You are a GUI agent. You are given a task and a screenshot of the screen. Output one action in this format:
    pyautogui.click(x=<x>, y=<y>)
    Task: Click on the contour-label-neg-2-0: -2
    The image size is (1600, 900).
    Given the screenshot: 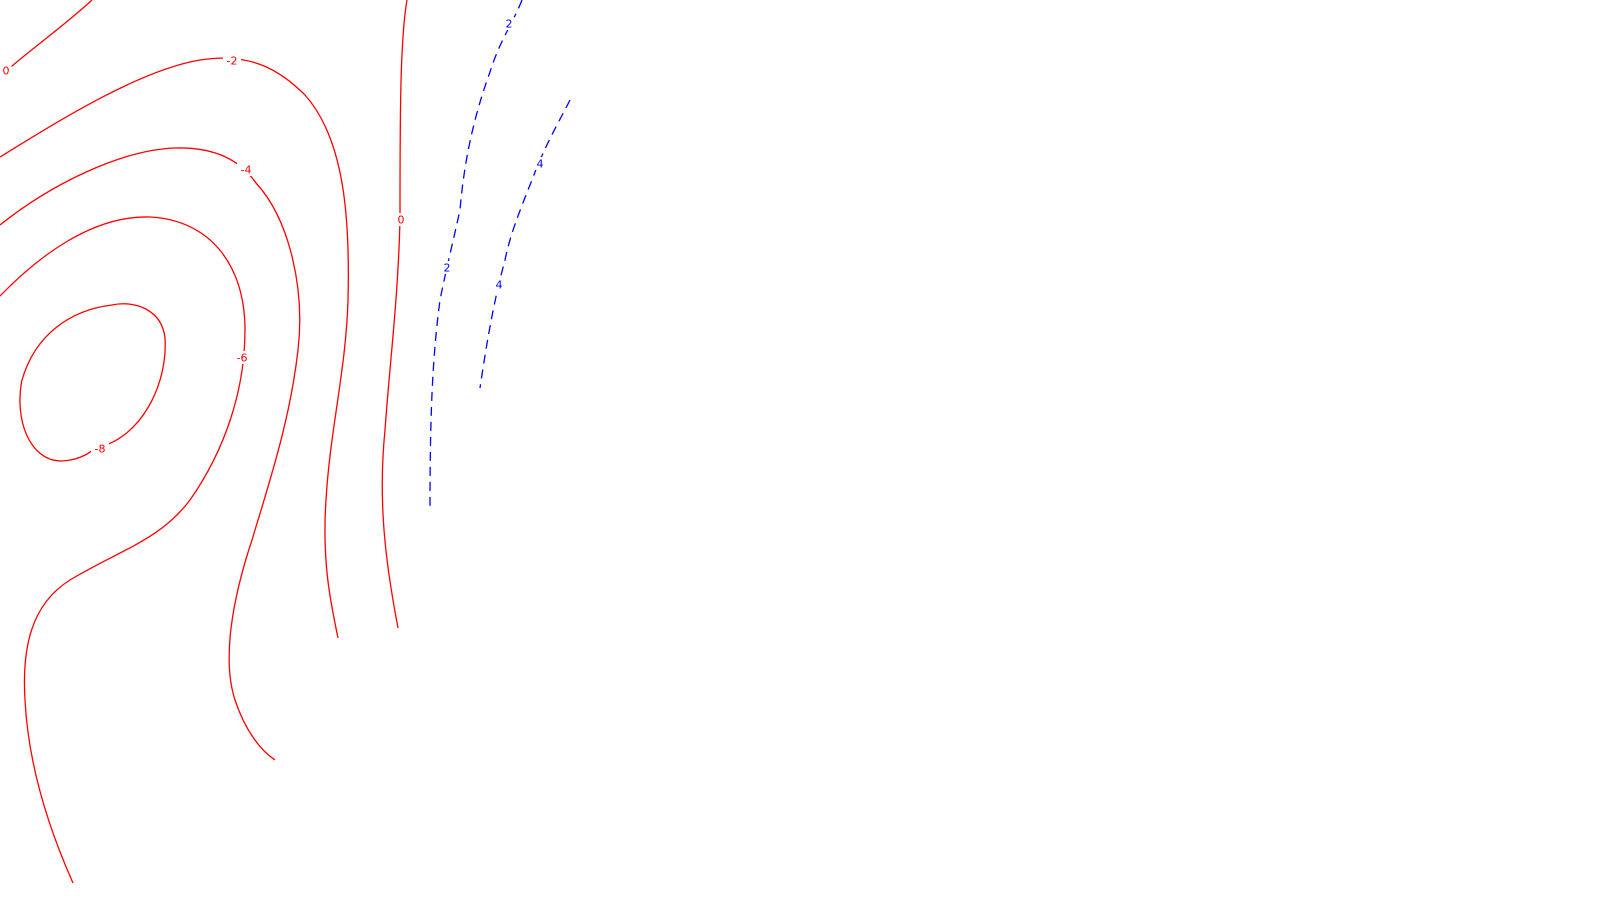 What is the action you would take?
    pyautogui.click(x=232, y=61)
    